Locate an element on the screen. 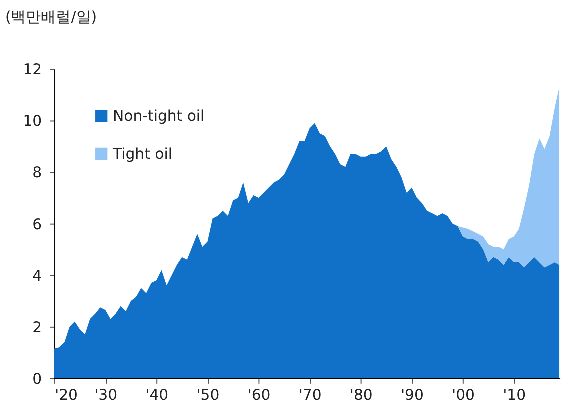 The width and height of the screenshot is (565, 408). x-tick-label: '20 is located at coordinates (66, 395).